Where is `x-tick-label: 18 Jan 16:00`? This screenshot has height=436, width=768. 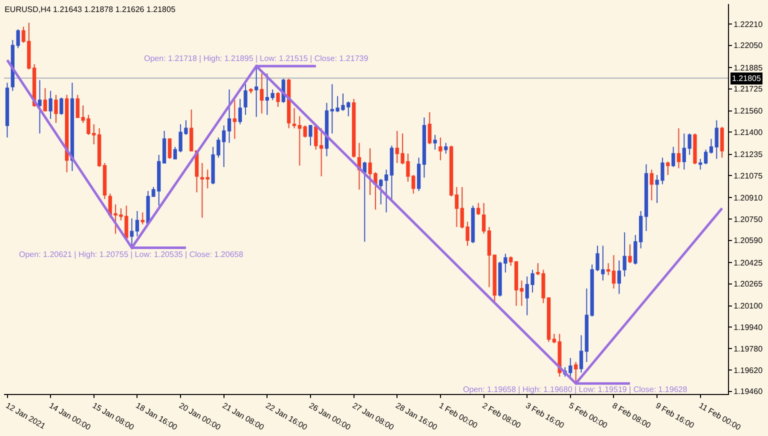 x-tick-label: 18 Jan 16:00 is located at coordinates (157, 416).